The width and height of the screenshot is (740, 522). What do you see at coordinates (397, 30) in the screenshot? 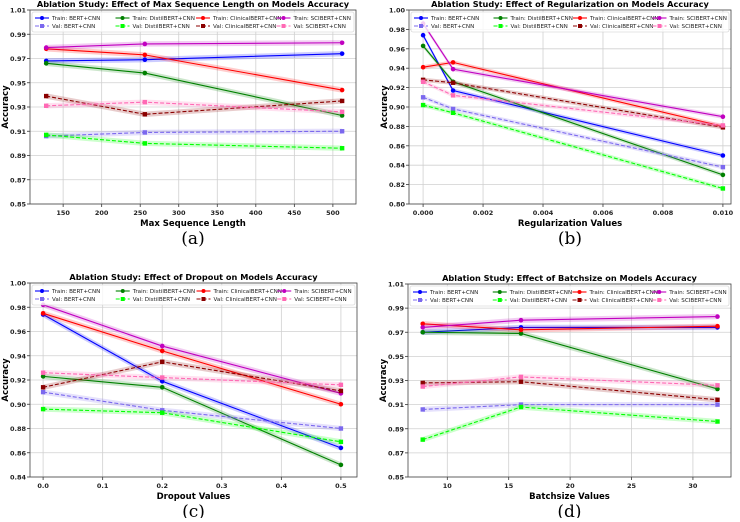
I see `y-tick-label: 0.98` at bounding box center [397, 30].